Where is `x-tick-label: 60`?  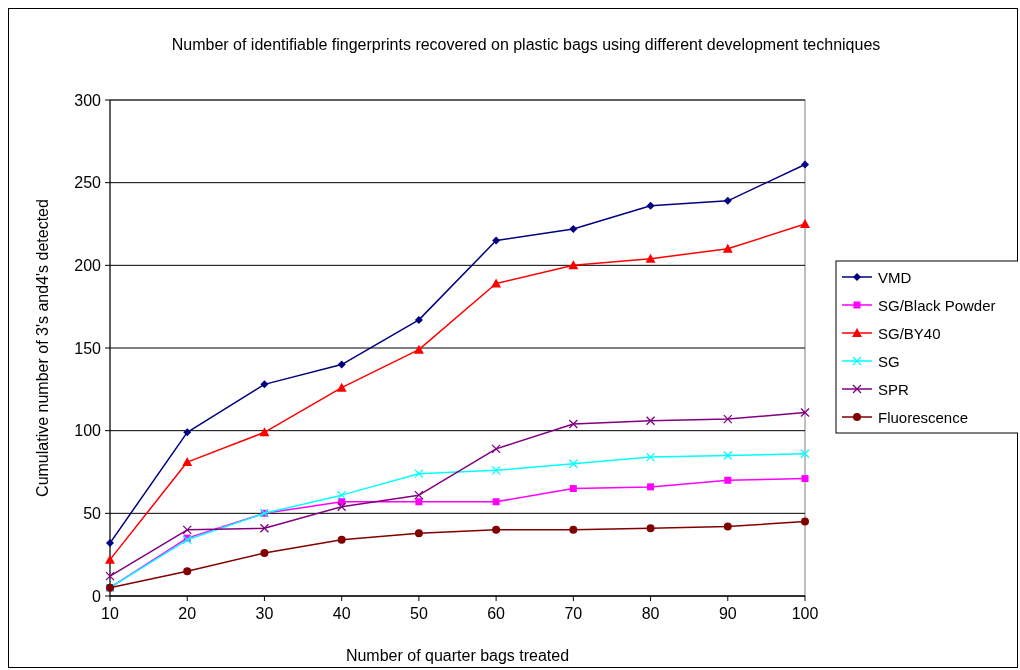 x-tick-label: 60 is located at coordinates (496, 613).